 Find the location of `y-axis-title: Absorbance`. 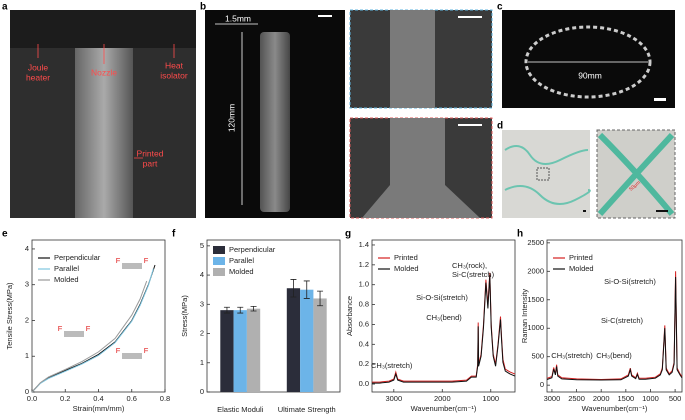

y-axis-title: Absorbance is located at coordinates (349, 316).